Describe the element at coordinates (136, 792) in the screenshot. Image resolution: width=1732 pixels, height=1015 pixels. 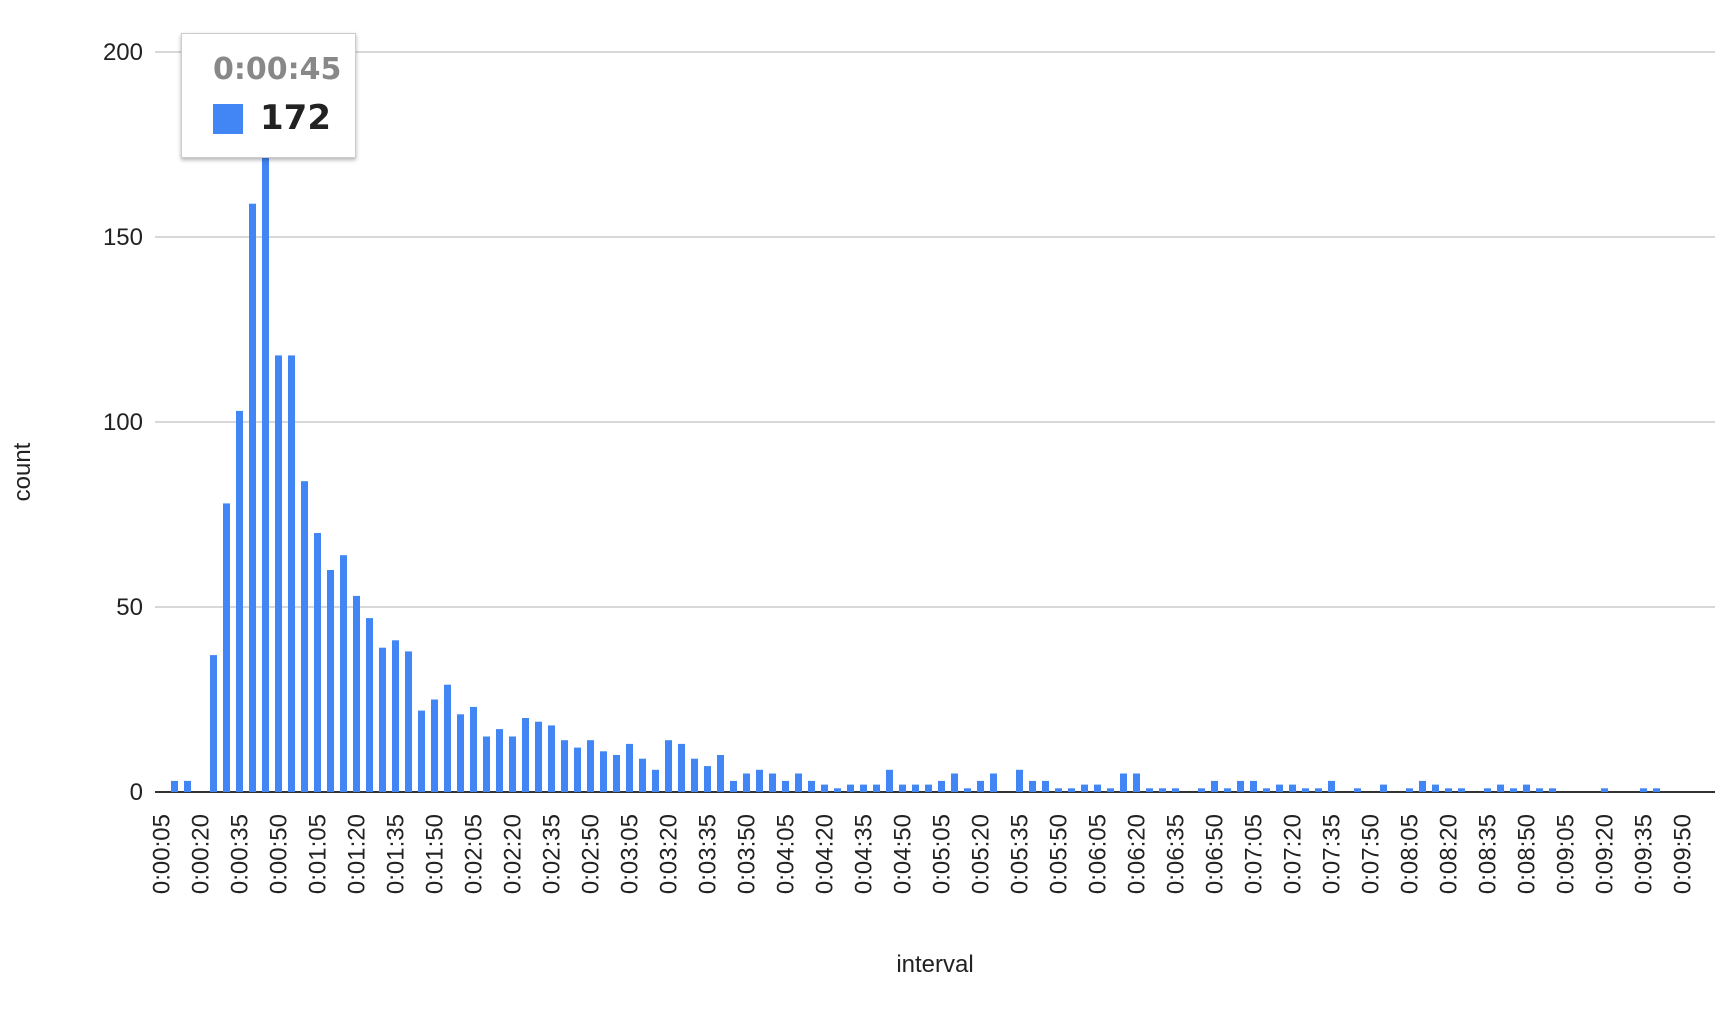
I see `y-tick-label: 0` at that location.